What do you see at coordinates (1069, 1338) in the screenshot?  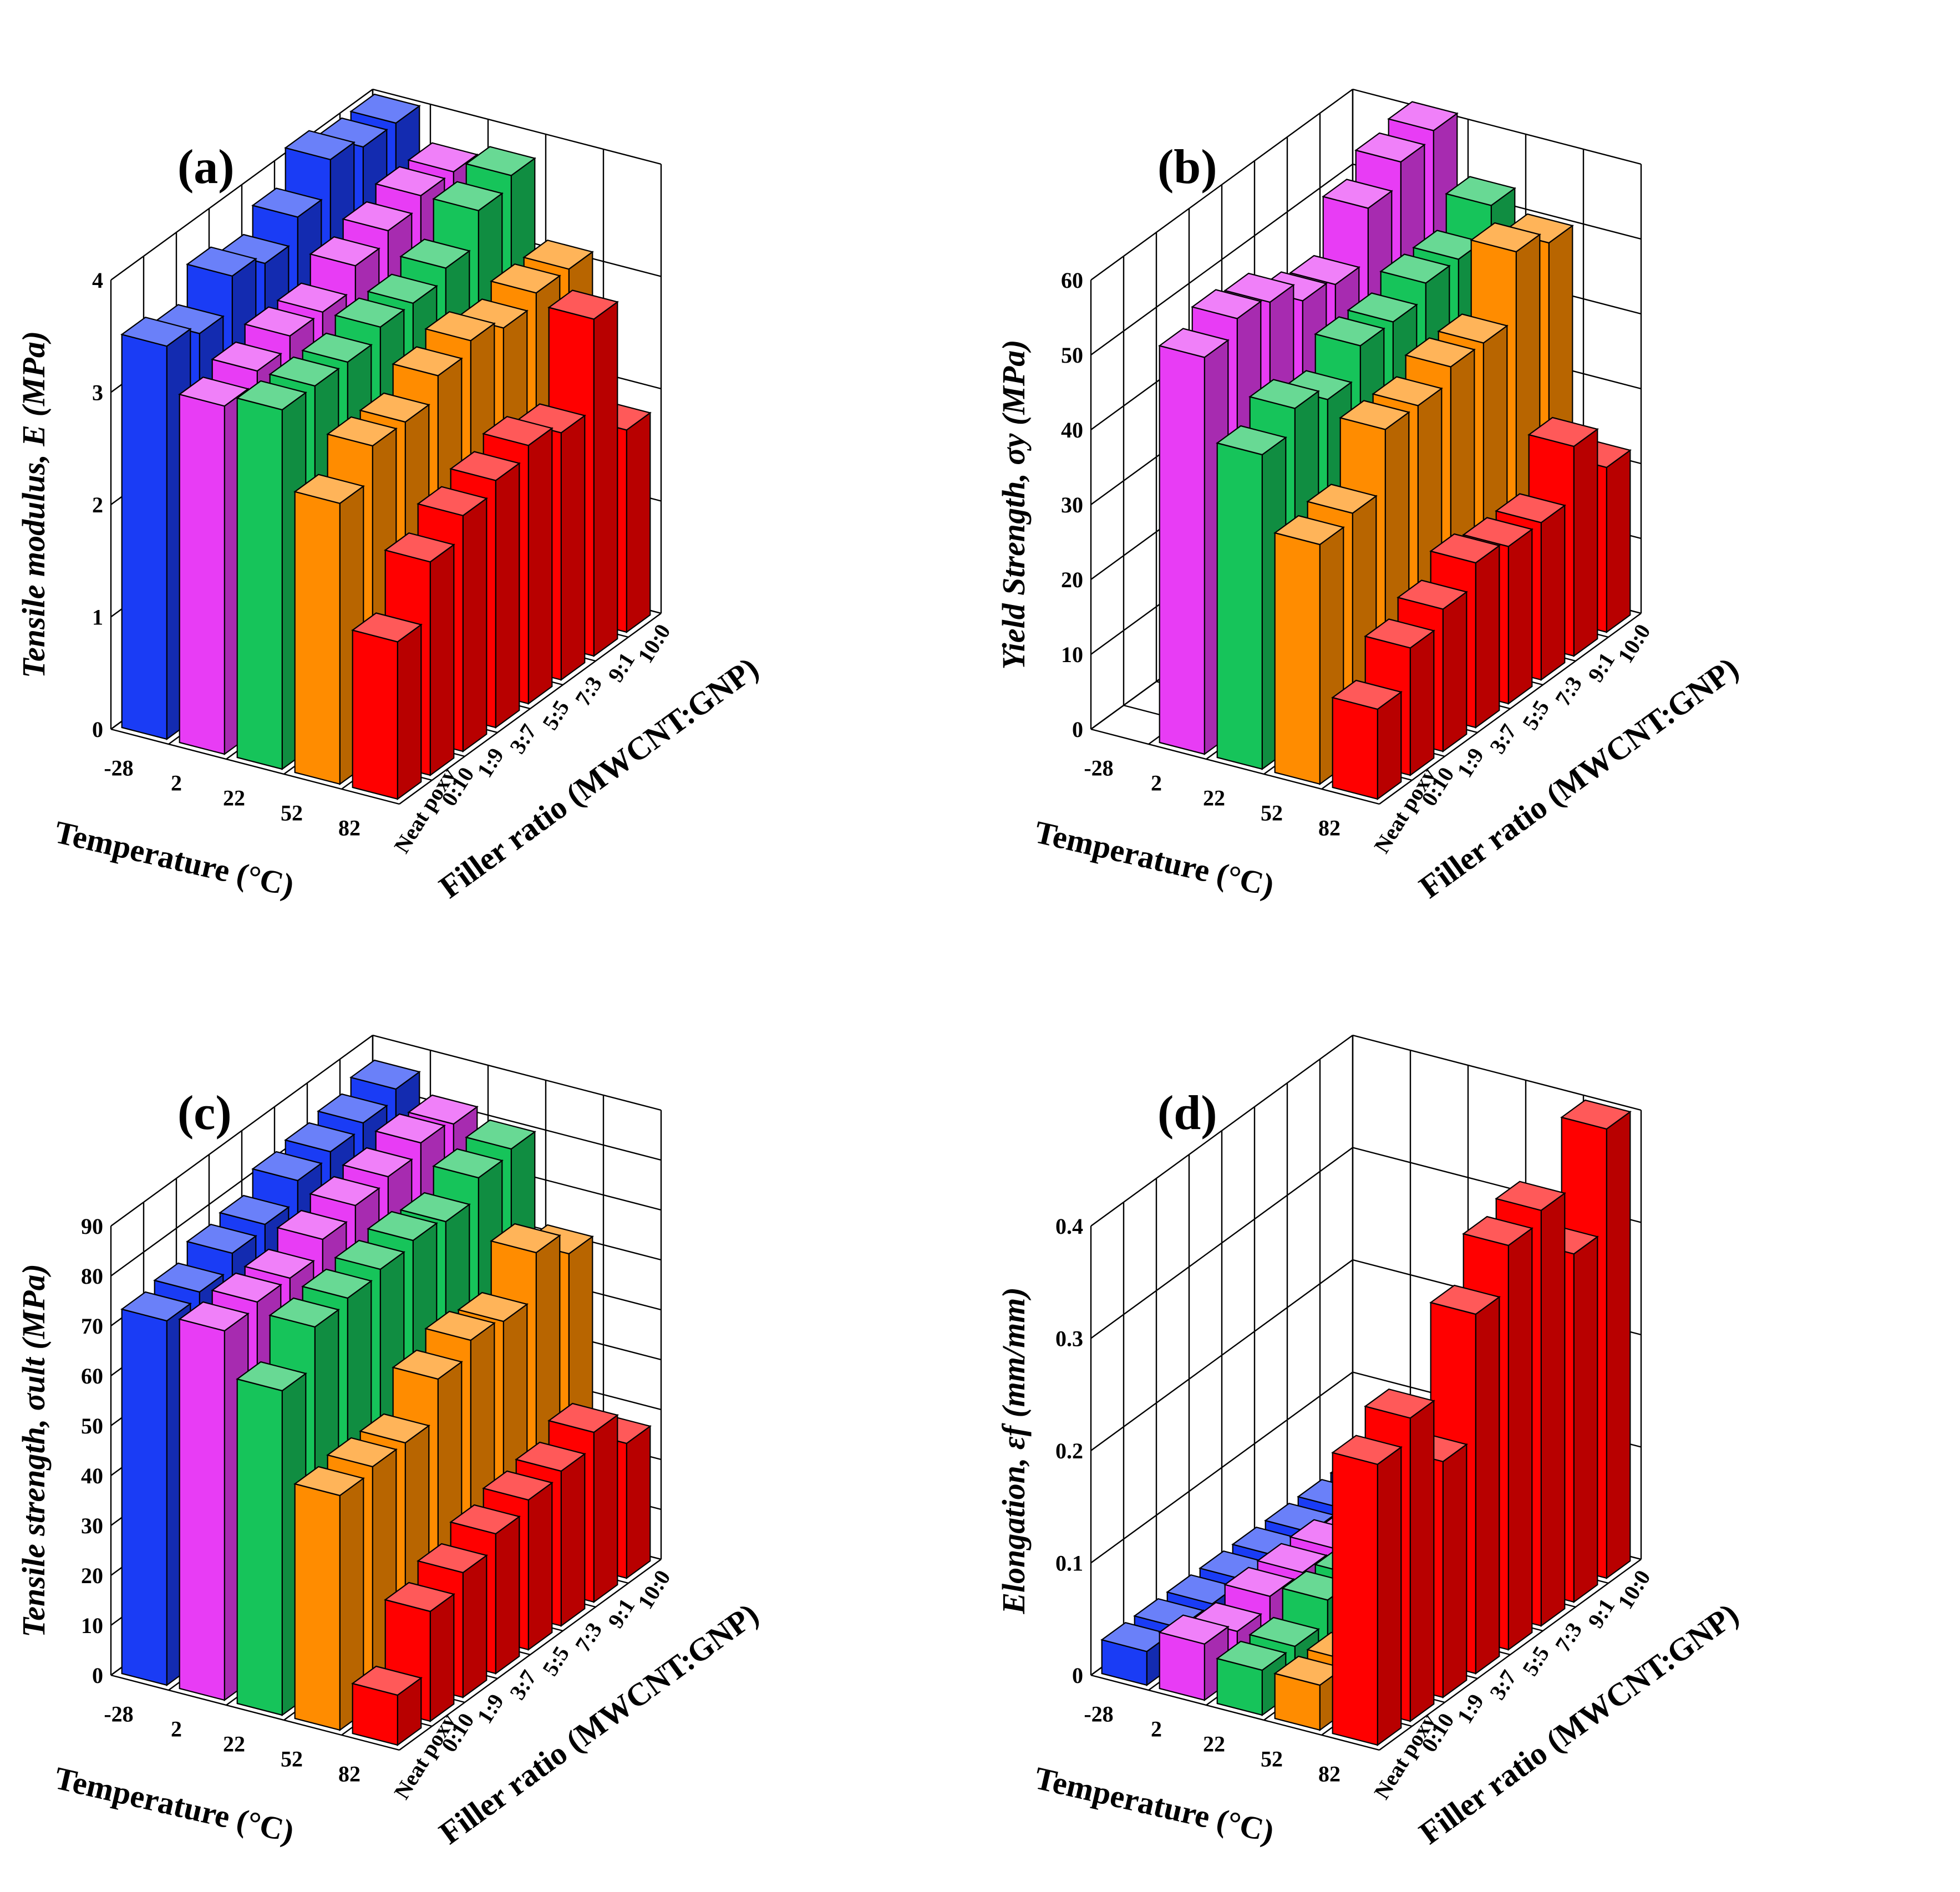 I see `z-tick-label: 0.3` at bounding box center [1069, 1338].